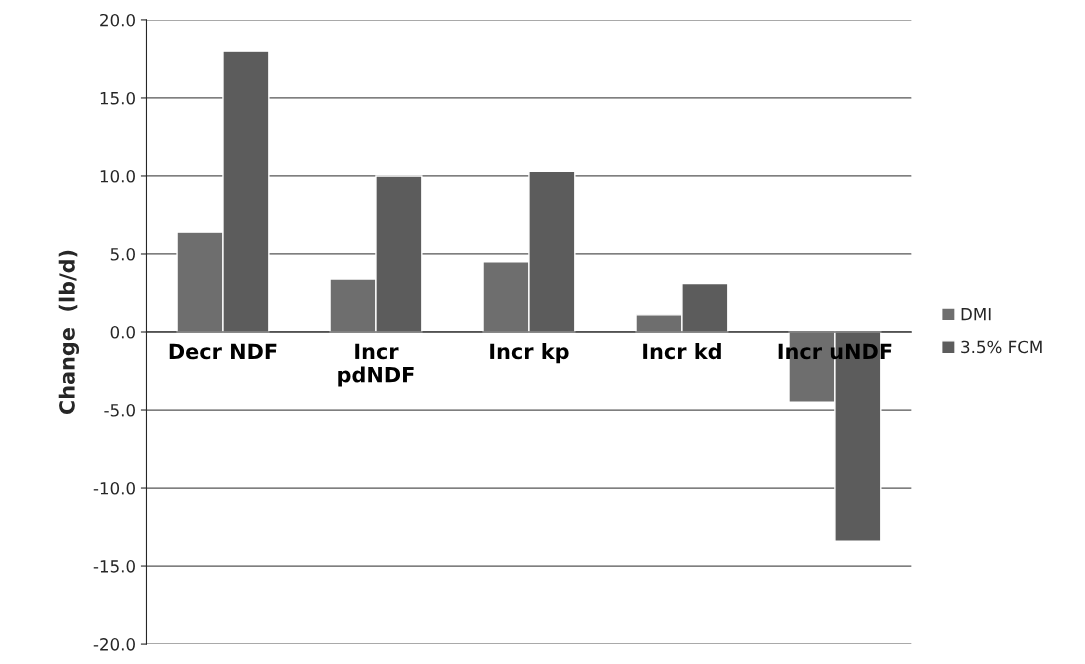 This screenshot has width=1085, height=664. What do you see at coordinates (122, 332) in the screenshot?
I see `y-tick-label: 0.0` at bounding box center [122, 332].